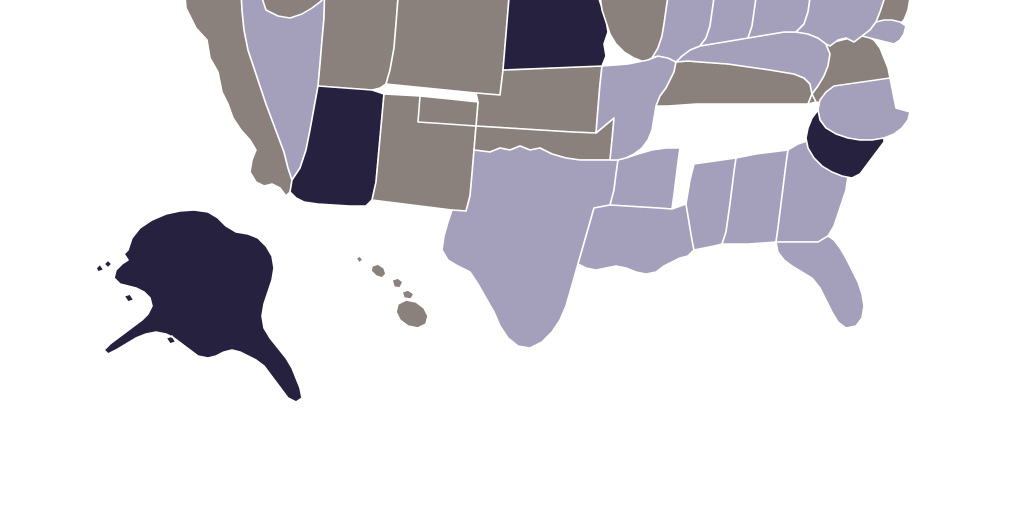 The image size is (1024, 512). What do you see at coordinates (530, 247) in the screenshot?
I see `state-texas: Texas` at bounding box center [530, 247].